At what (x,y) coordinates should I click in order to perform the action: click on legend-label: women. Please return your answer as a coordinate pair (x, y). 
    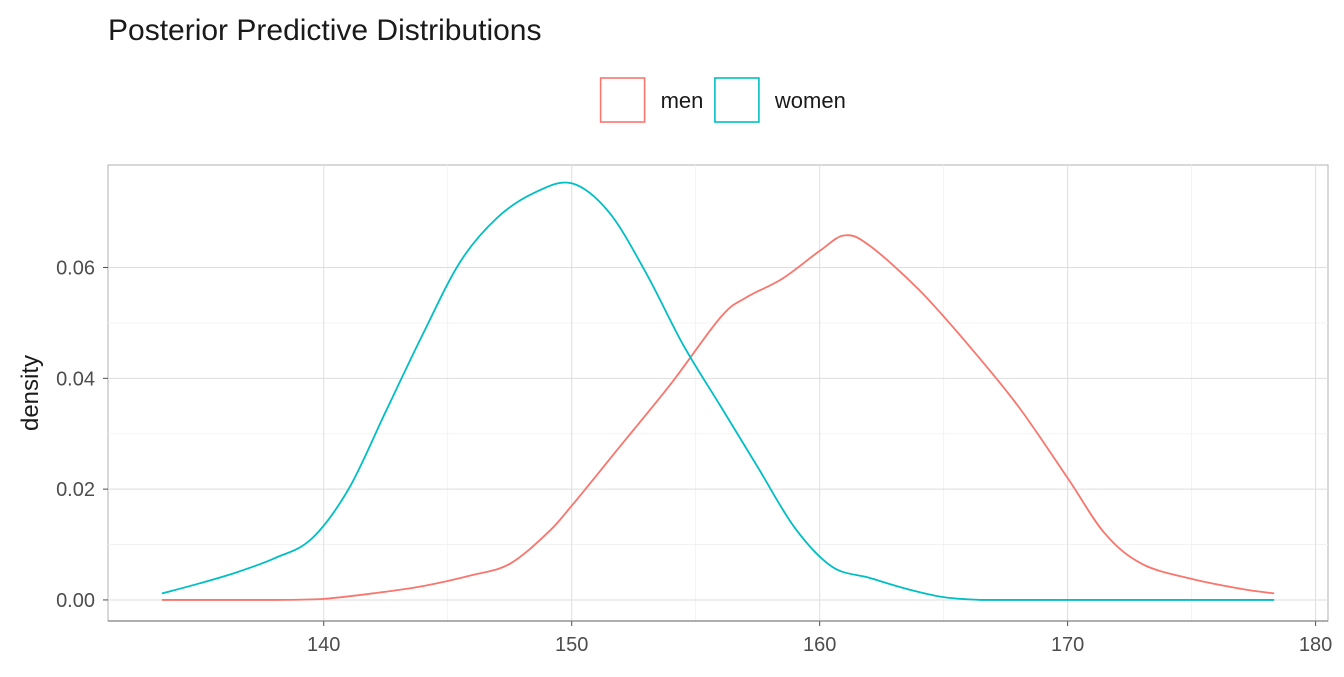
    Looking at the image, I should click on (810, 100).